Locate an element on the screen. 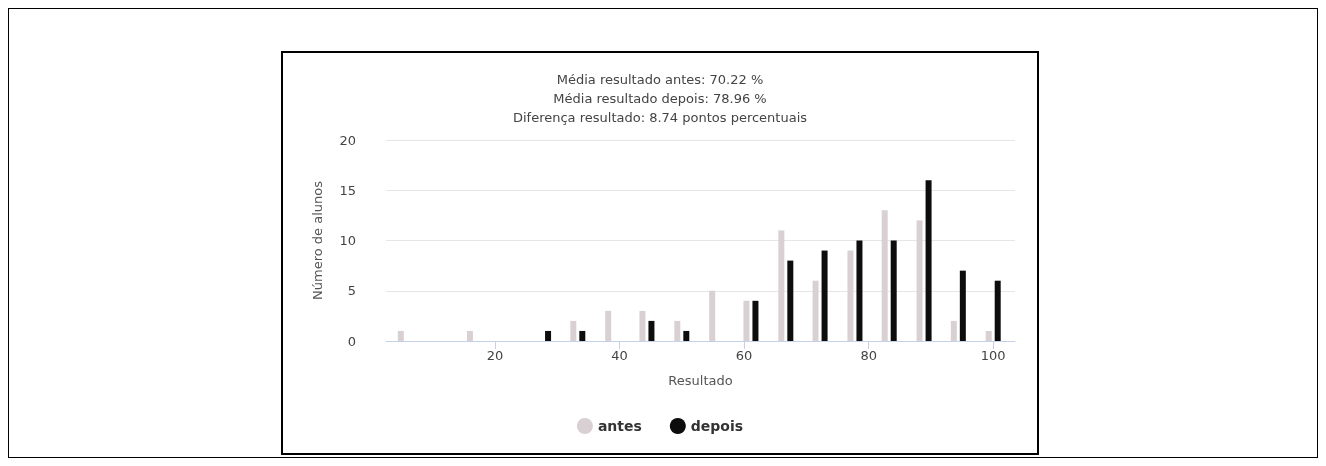 This screenshot has height=466, width=1326. legend-label: depois is located at coordinates (717, 426).